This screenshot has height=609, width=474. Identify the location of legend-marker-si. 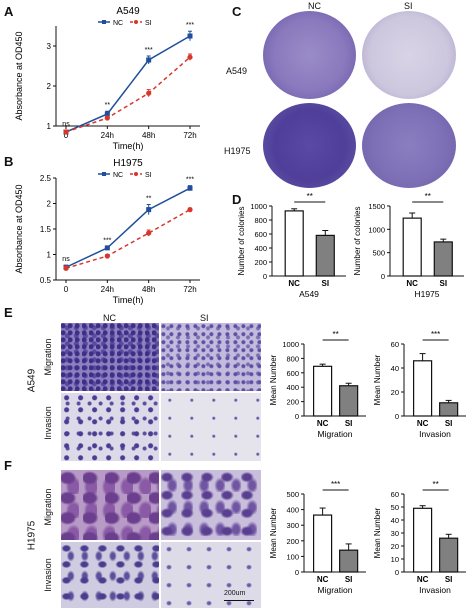
(136, 22).